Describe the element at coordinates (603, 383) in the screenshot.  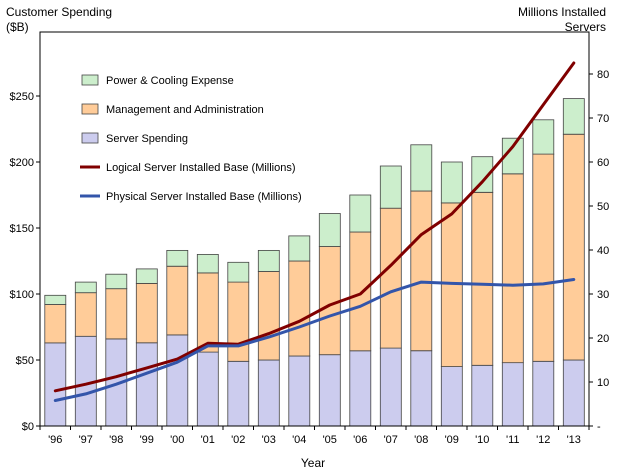
I see `right-tick-label: 10` at that location.